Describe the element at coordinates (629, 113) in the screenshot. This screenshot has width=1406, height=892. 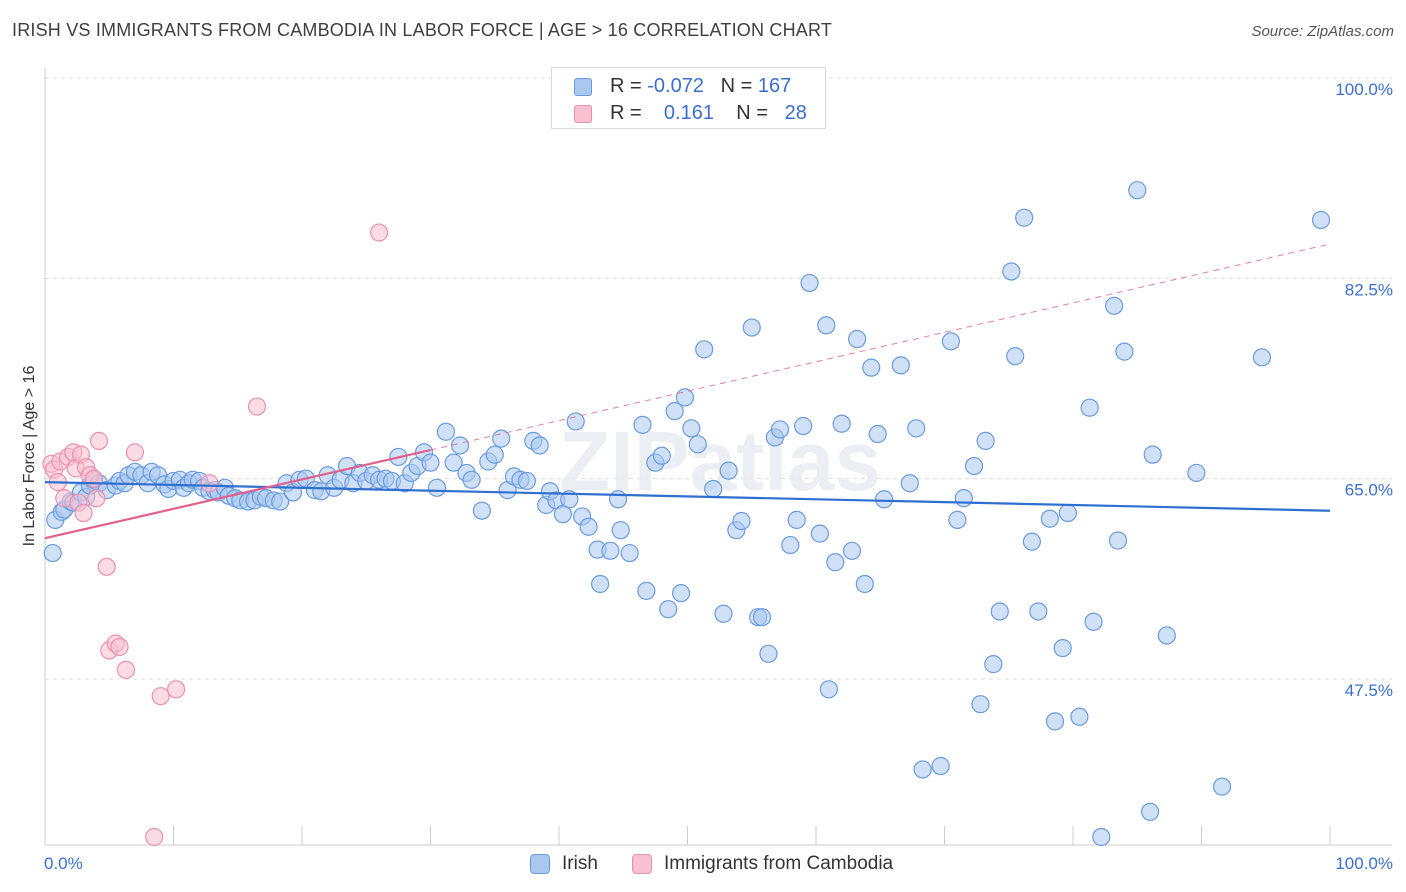
I see `r-label: R =` at that location.